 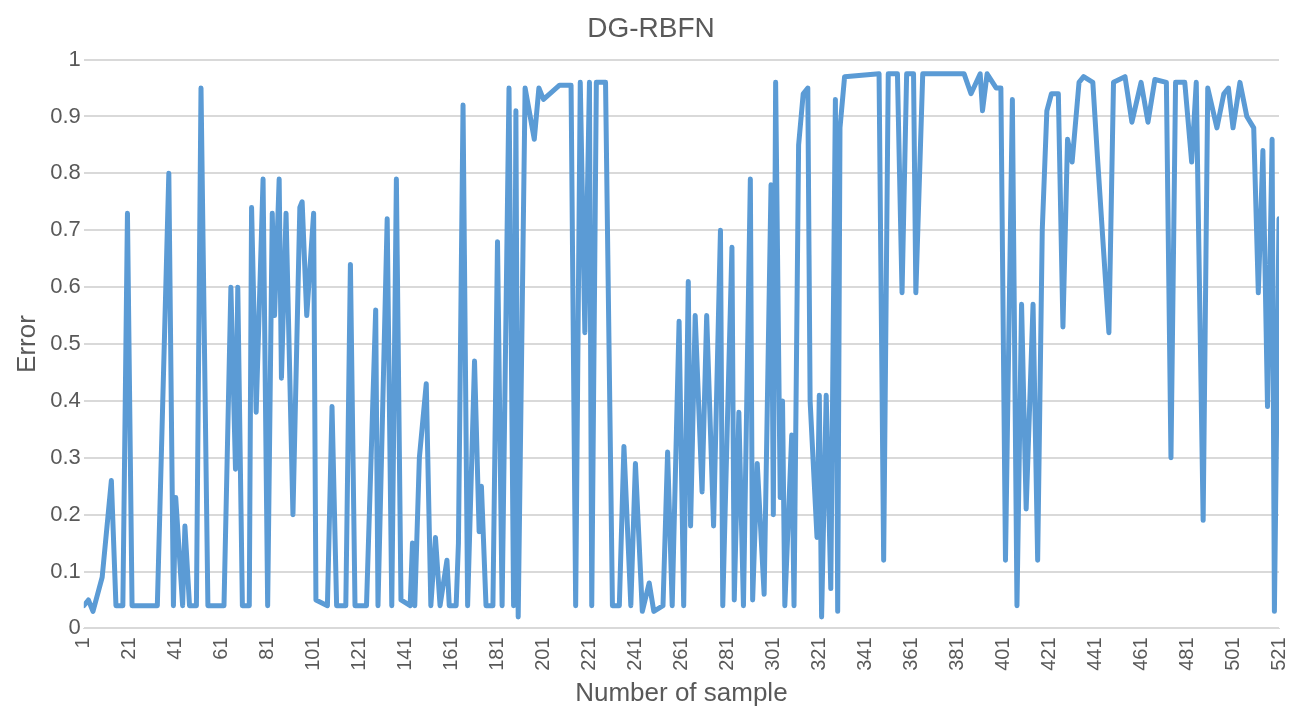 I want to click on x-tick-label: 341, so click(x=863, y=654).